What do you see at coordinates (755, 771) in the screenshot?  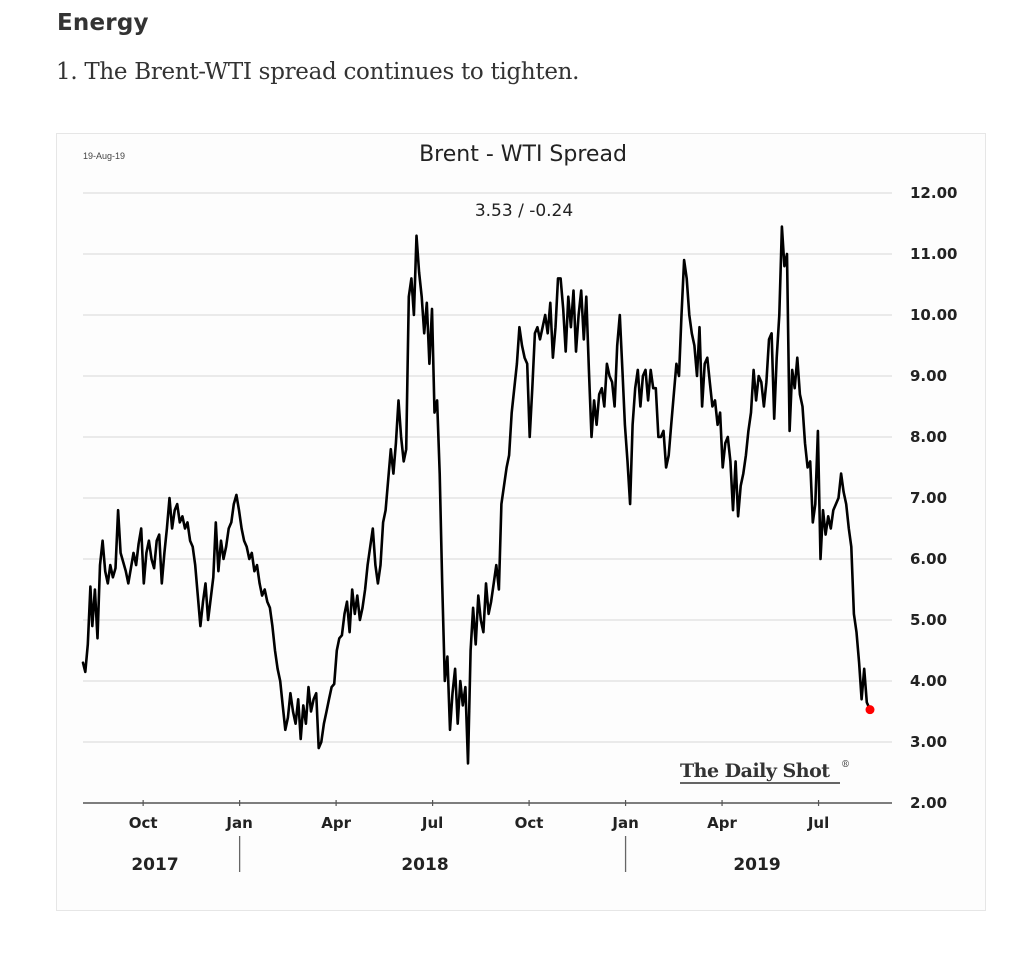 I see `watermark-text: The Daily Shot` at bounding box center [755, 771].